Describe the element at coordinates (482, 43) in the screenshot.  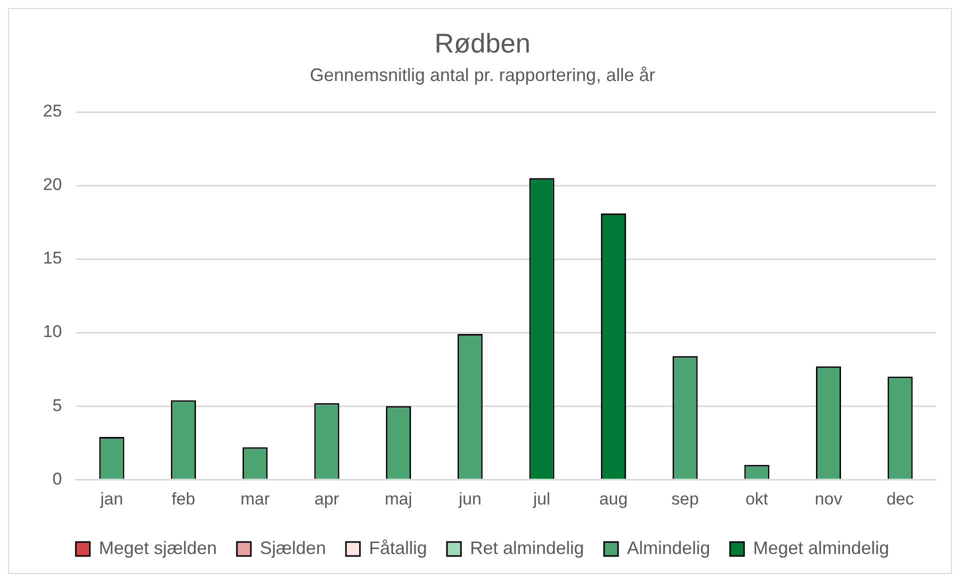
I see `chart-title: Rødben` at that location.